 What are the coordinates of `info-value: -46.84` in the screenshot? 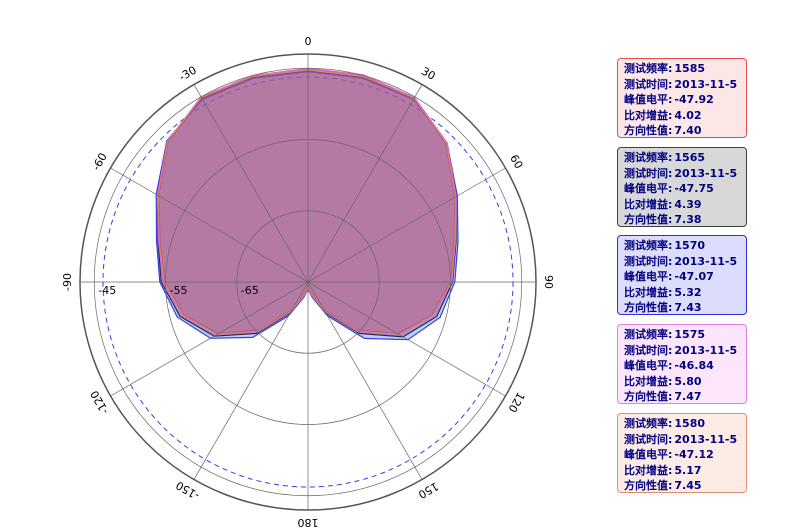 It's located at (694, 365).